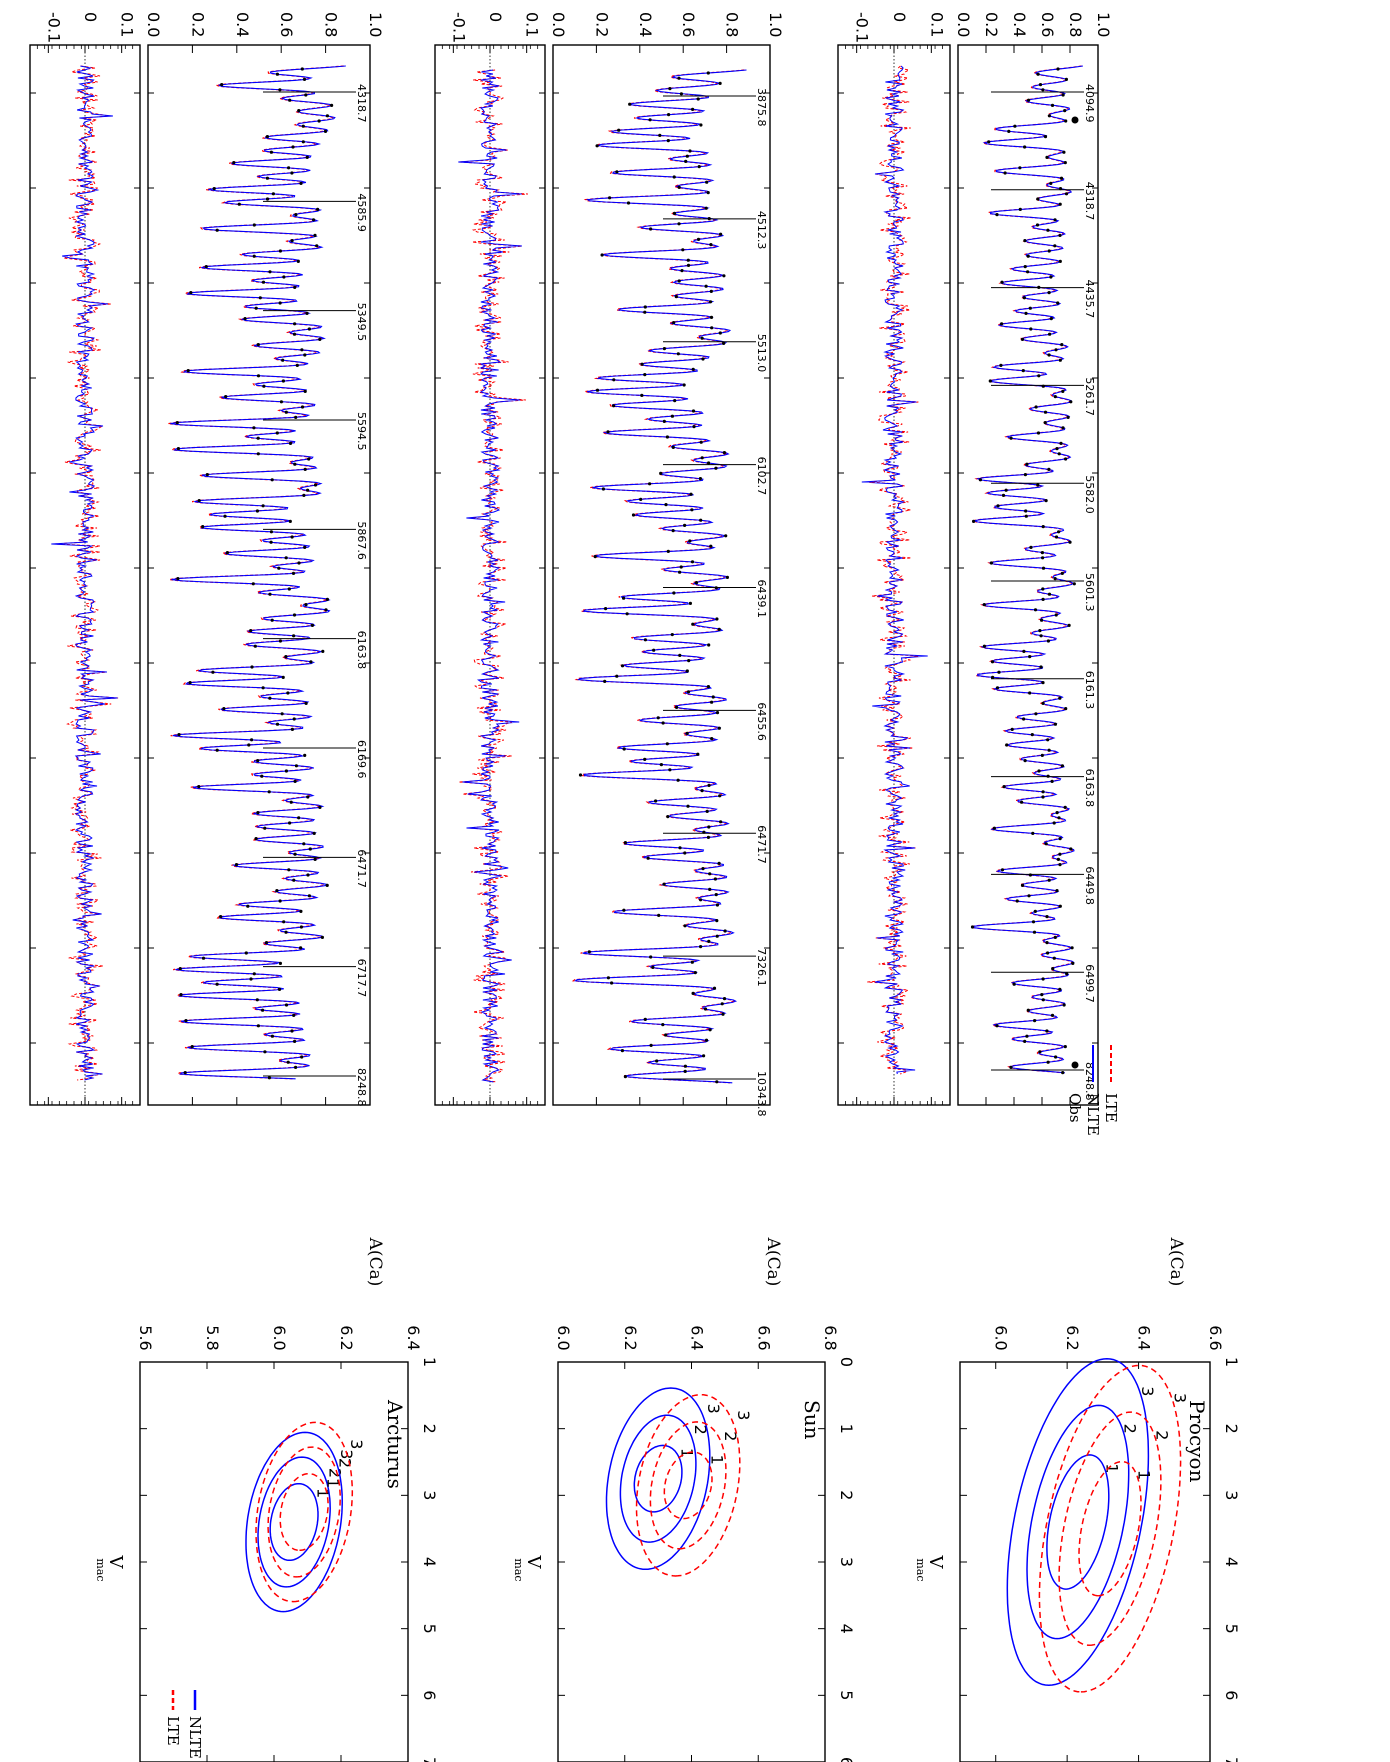 This screenshot has height=1762, width=1390. Describe the element at coordinates (1089, 103) in the screenshot. I see `line-wavelength-label: 4094.9` at that location.